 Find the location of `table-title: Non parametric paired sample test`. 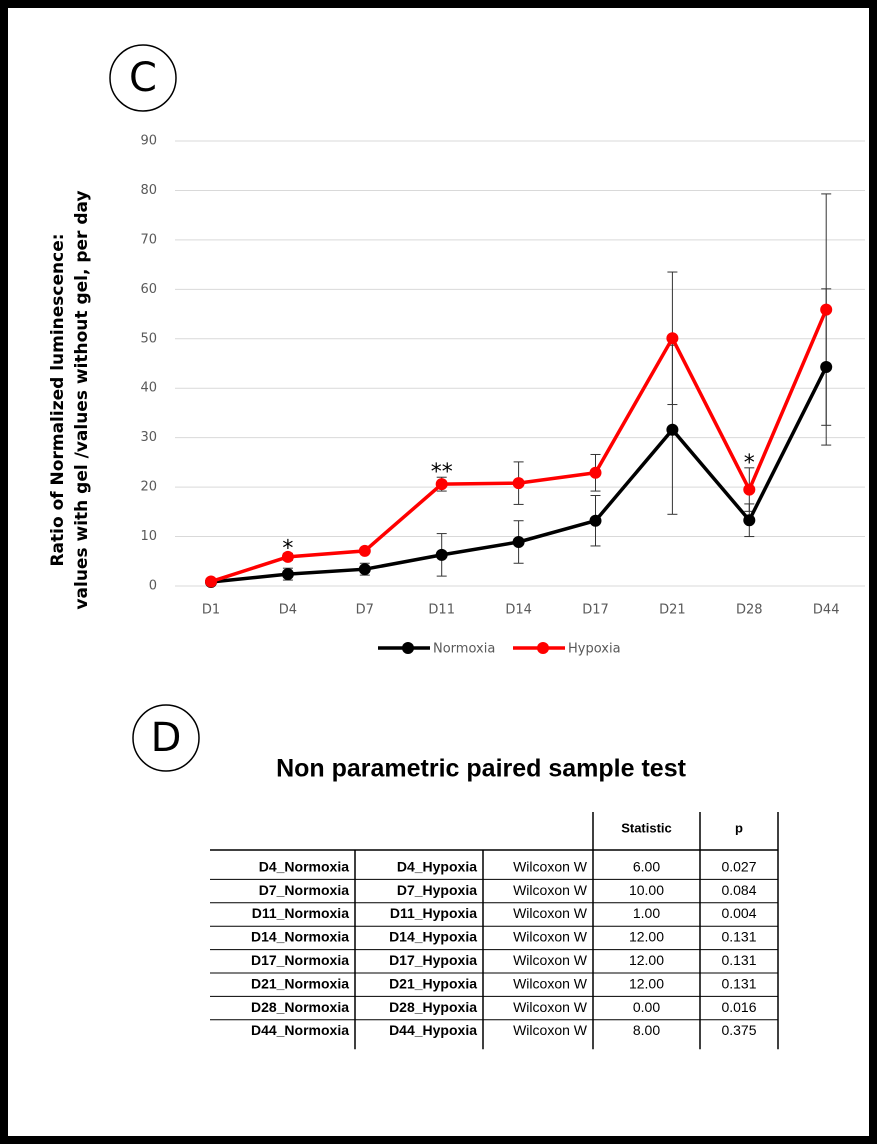

table-title: Non parametric paired sample test is located at coordinates (481, 769).